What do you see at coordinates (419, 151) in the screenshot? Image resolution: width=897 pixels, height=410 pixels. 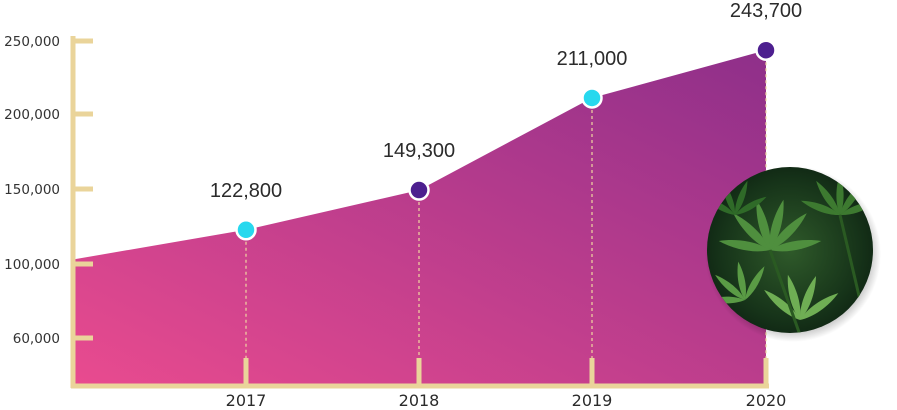 I see `data-label-2018: 149,300` at bounding box center [419, 151].